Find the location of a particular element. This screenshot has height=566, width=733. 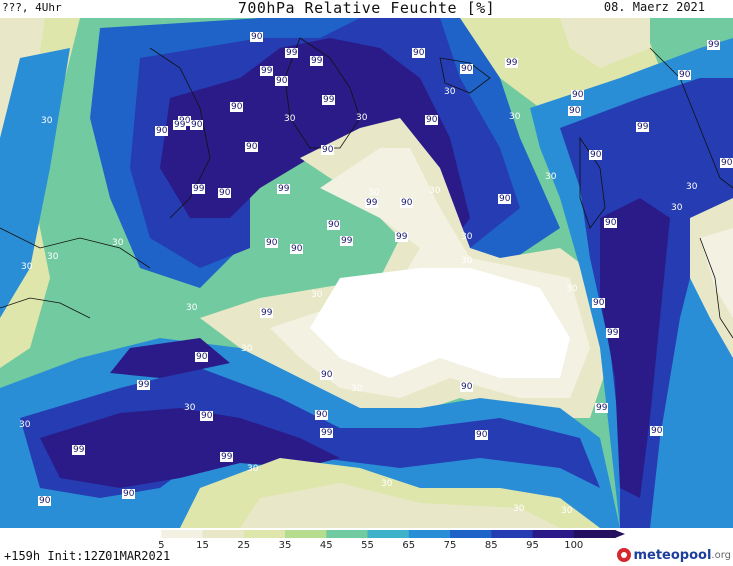

field-saturated-south is located at coordinates (190, 448).